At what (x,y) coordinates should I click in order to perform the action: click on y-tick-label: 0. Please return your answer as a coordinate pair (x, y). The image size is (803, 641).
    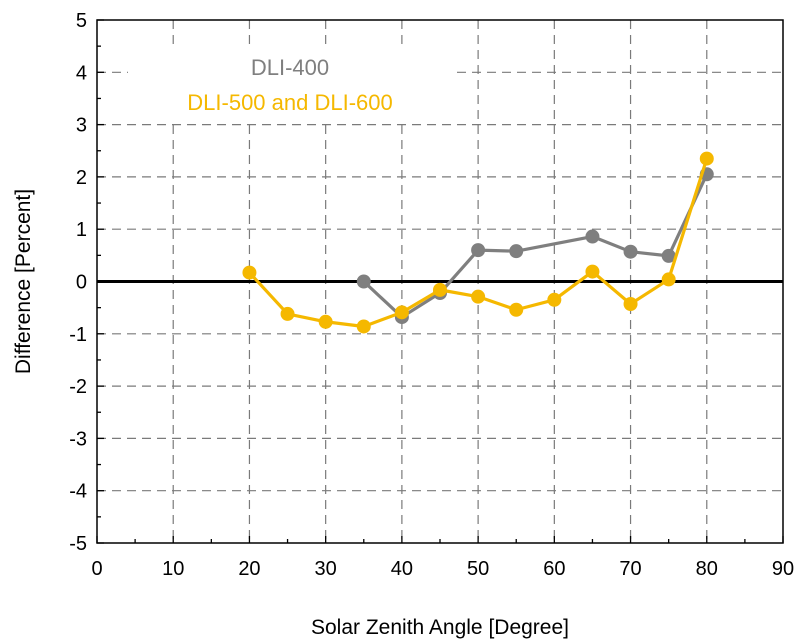
    Looking at the image, I should click on (81, 283).